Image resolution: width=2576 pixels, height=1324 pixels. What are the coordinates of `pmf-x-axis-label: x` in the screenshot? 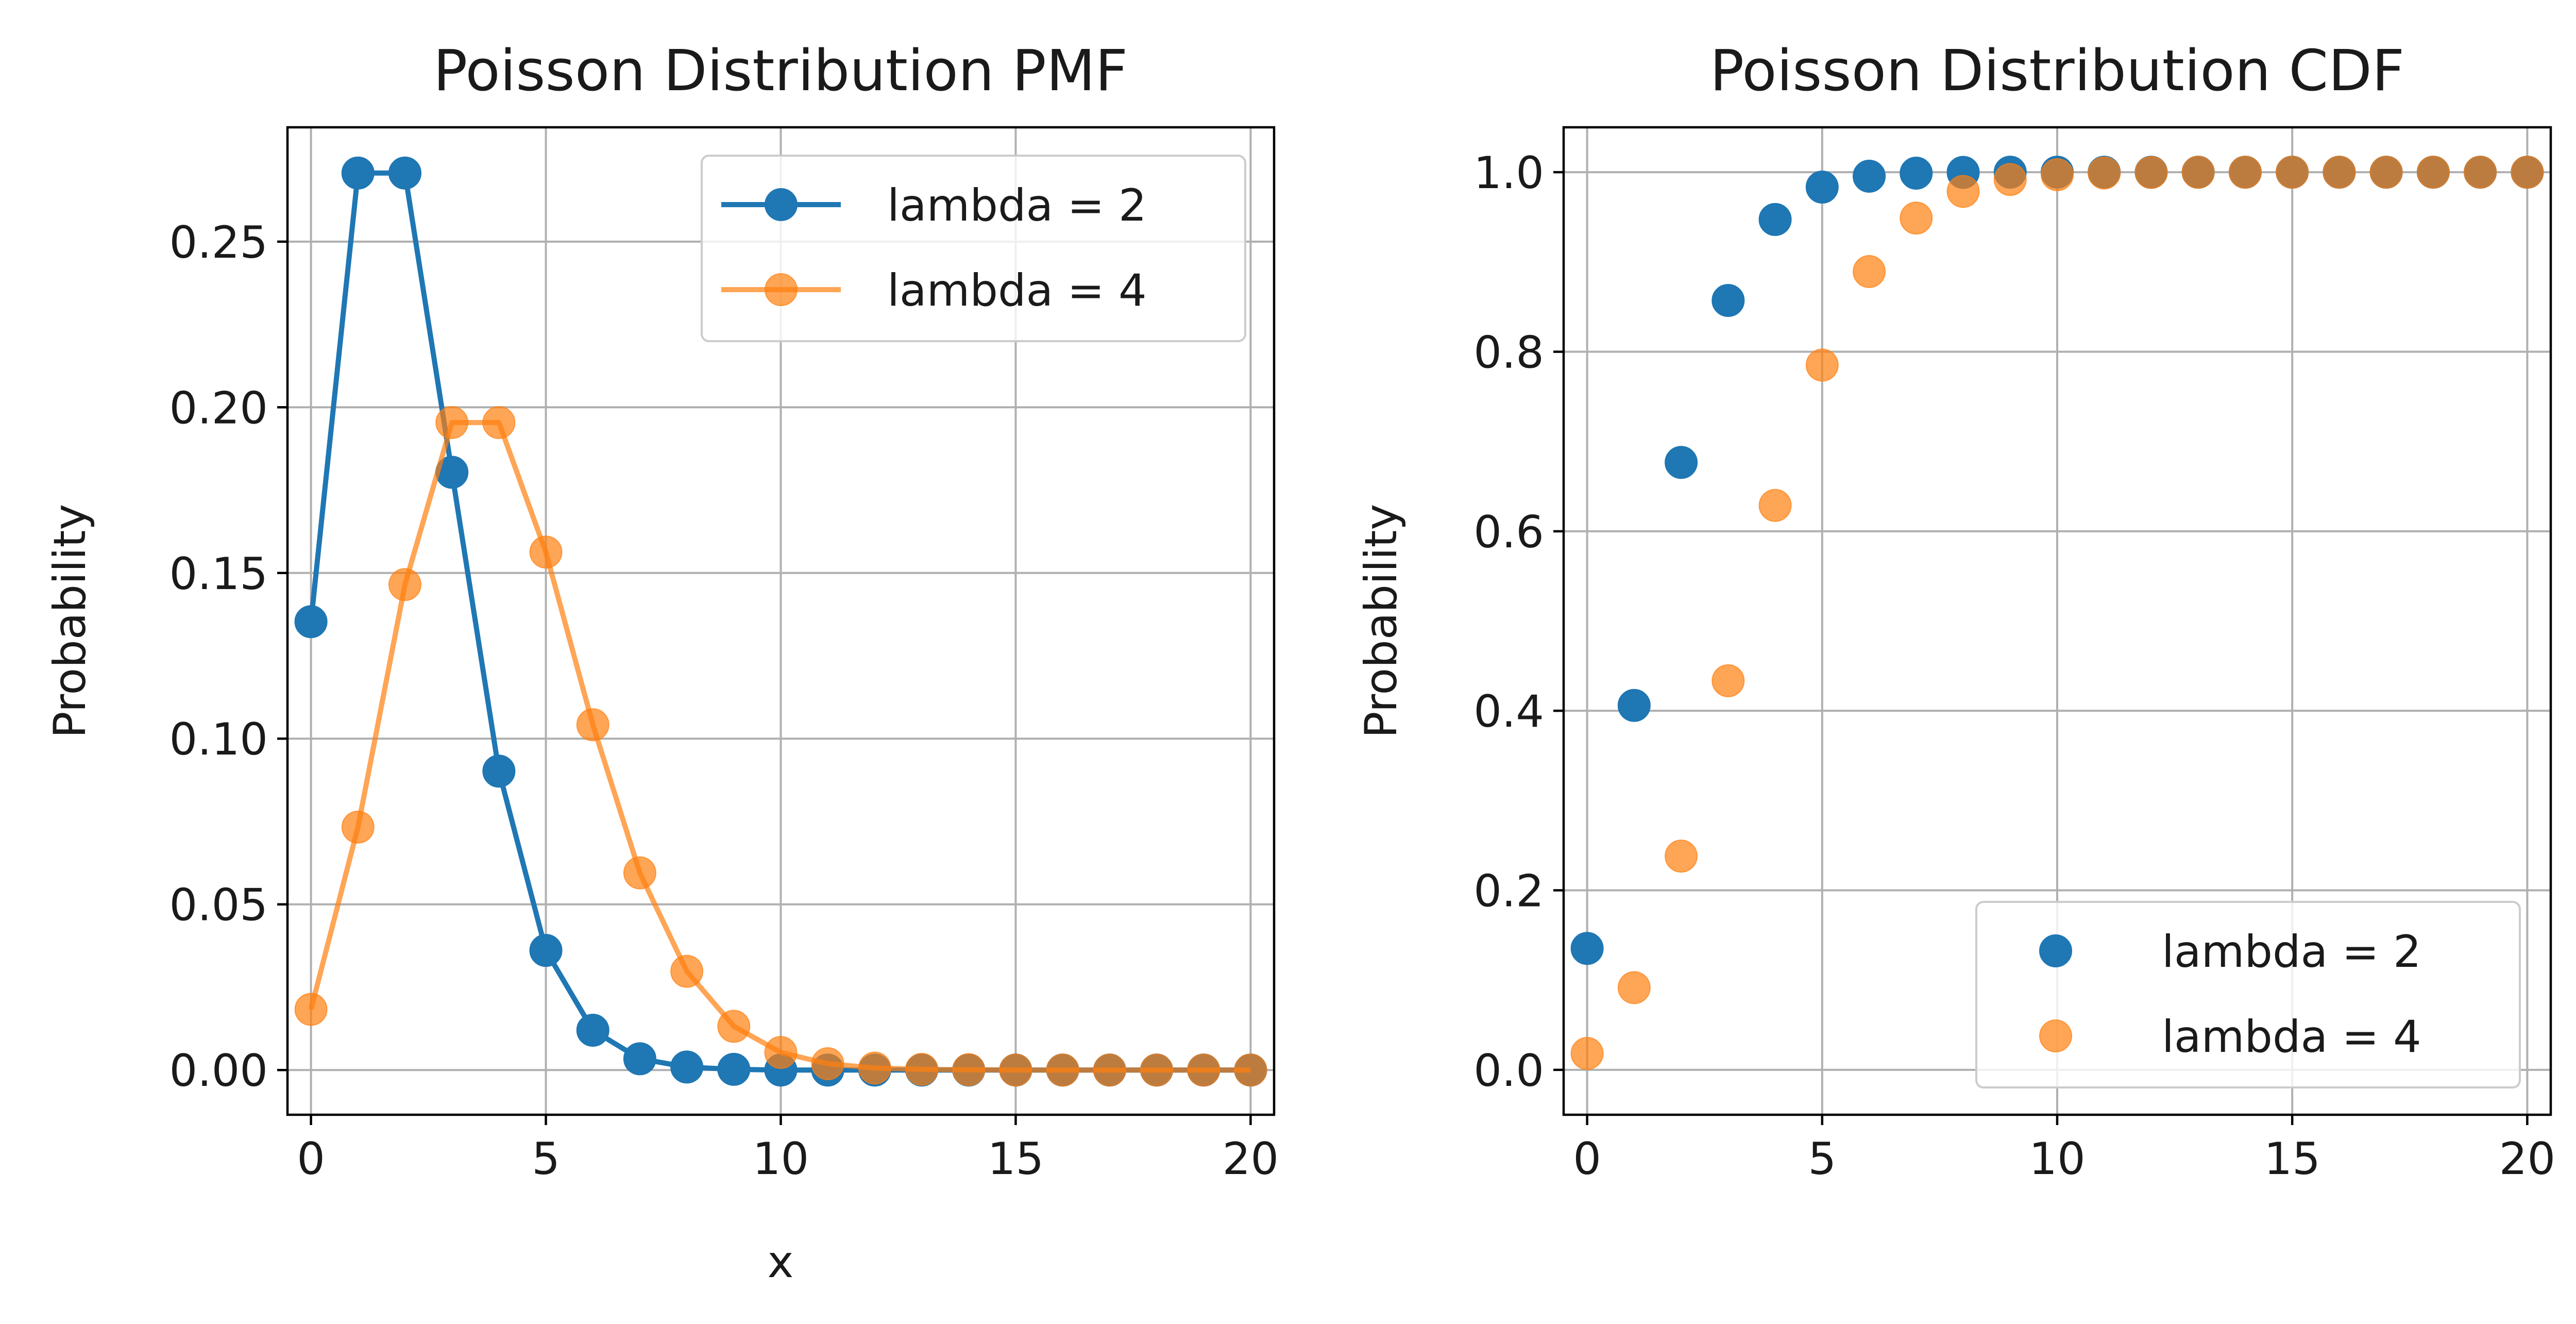 It's located at (781, 1262).